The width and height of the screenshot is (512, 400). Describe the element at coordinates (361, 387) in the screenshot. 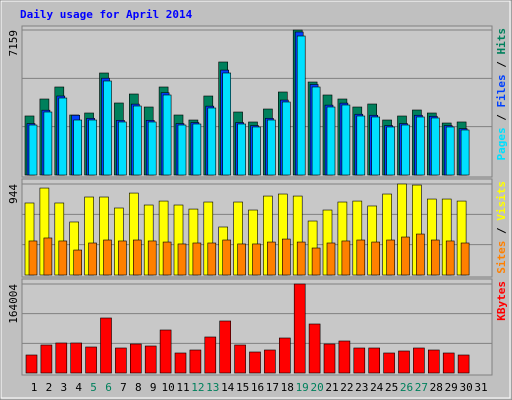

I see `x-tick-label: 23` at that location.